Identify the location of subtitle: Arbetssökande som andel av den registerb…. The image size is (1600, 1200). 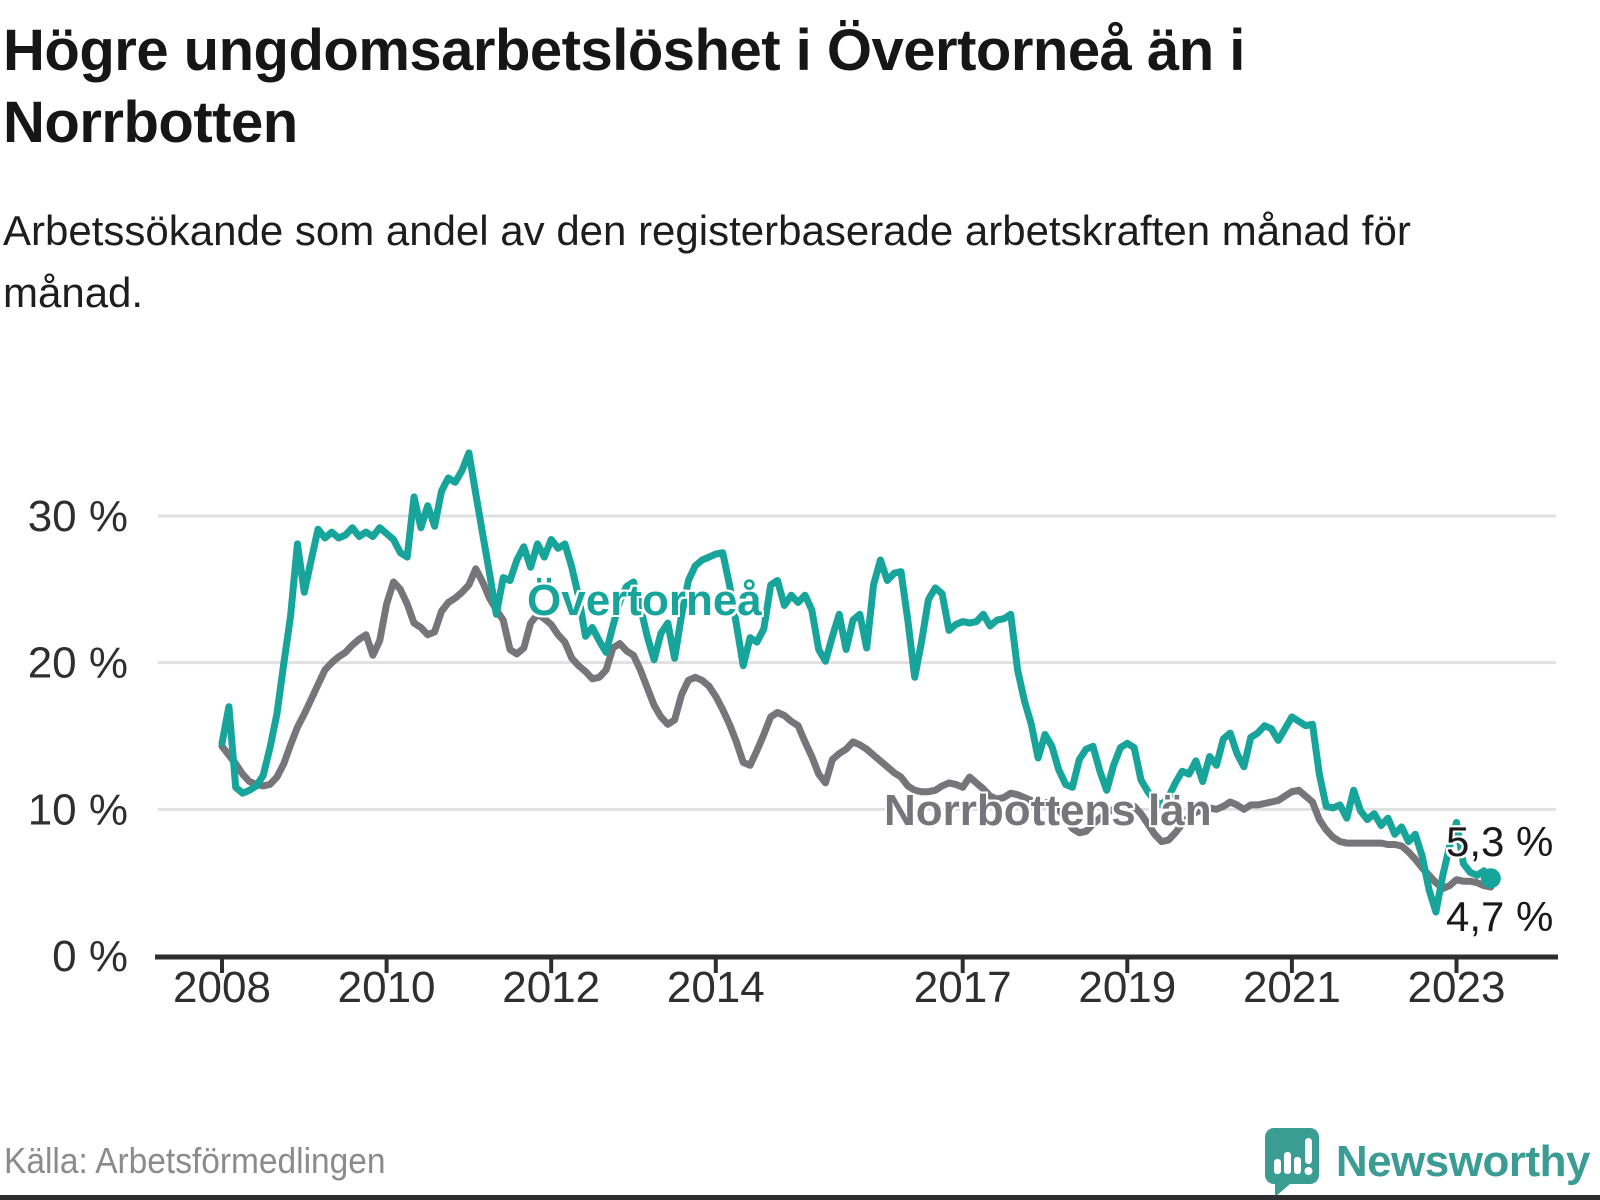
(707, 261).